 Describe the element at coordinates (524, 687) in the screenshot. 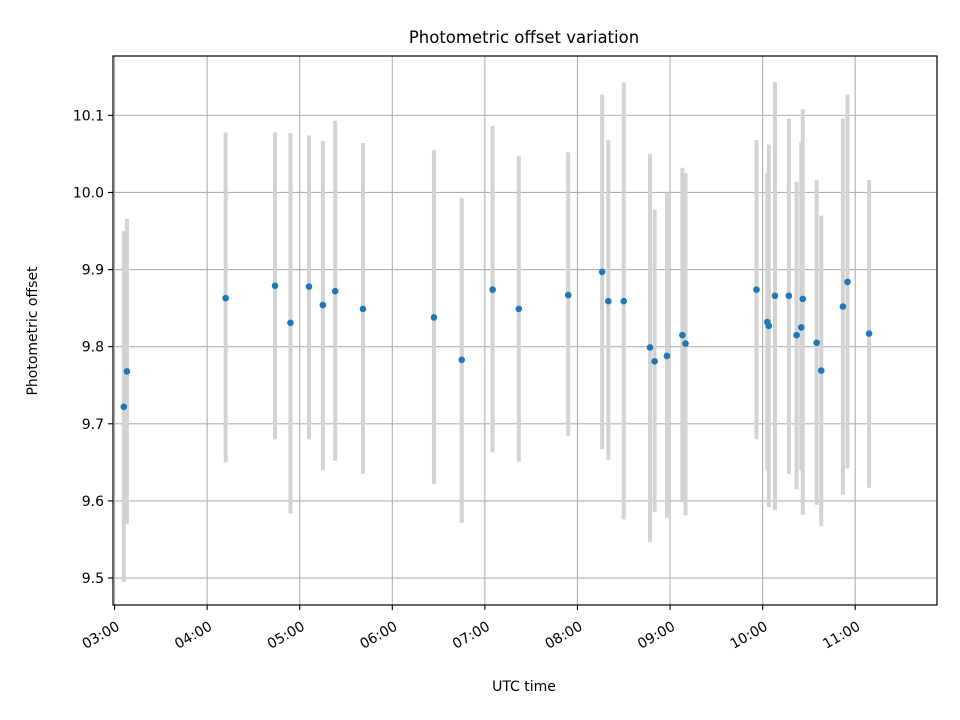

I see `x-axis-label: UTC time` at that location.